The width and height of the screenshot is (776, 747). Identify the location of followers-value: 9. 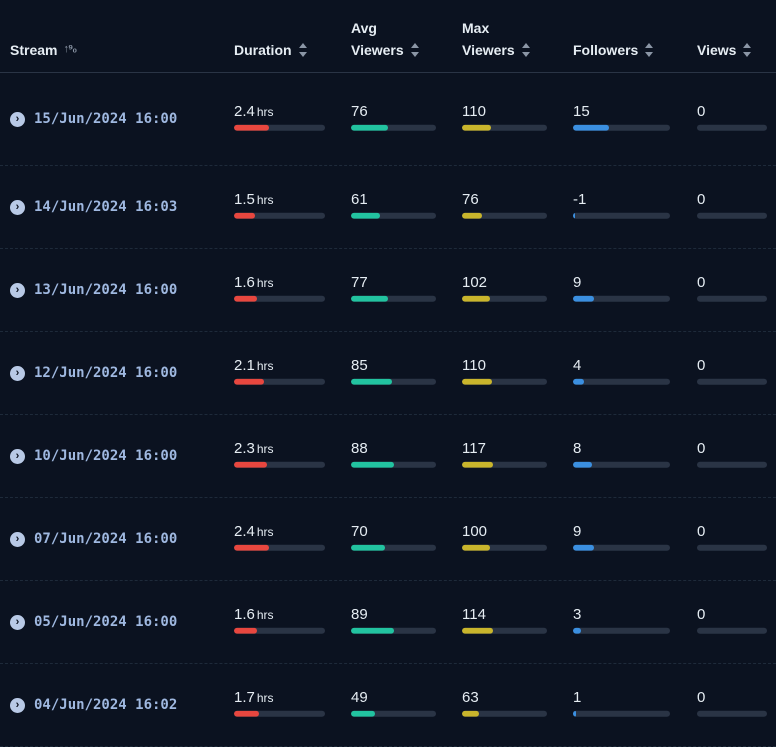
(577, 531).